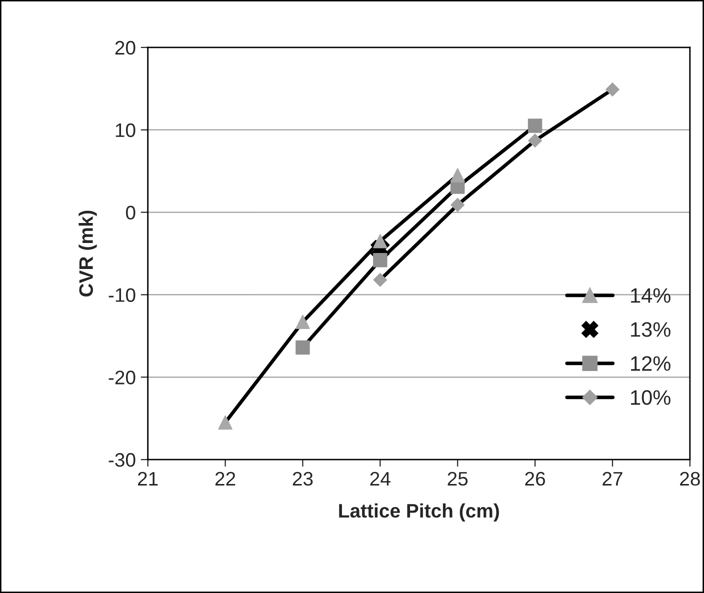  Describe the element at coordinates (380, 479) in the screenshot. I see `x-tick-label: 24` at that location.